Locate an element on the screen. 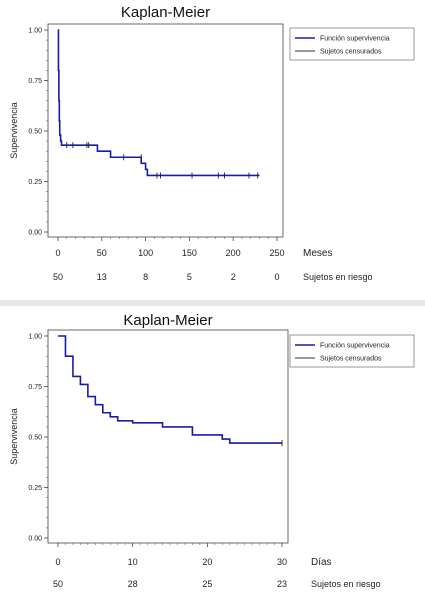 The image size is (425, 604). risk-count: 25 is located at coordinates (207, 584).